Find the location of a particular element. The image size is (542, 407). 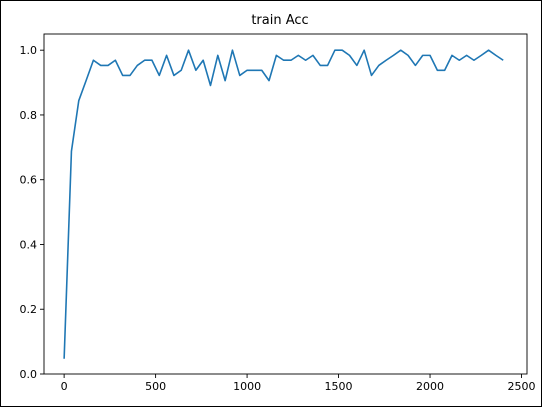

y-tick-label: 0.2 is located at coordinates (29, 309).